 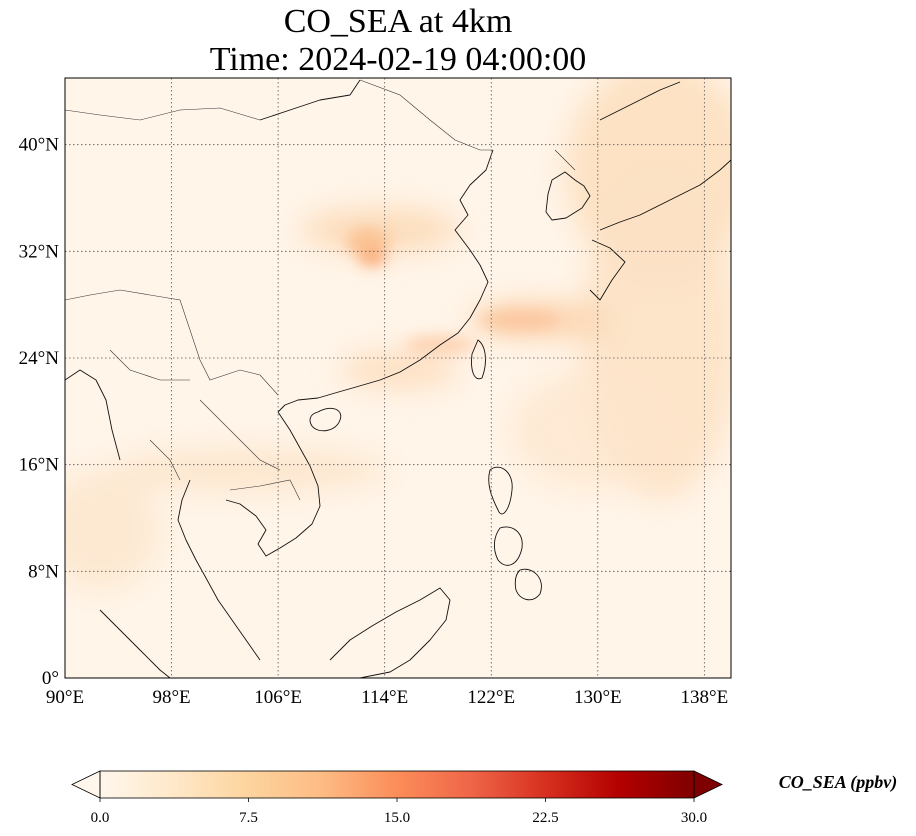 I want to click on lon-tick-label: 90°E, so click(x=65, y=697).